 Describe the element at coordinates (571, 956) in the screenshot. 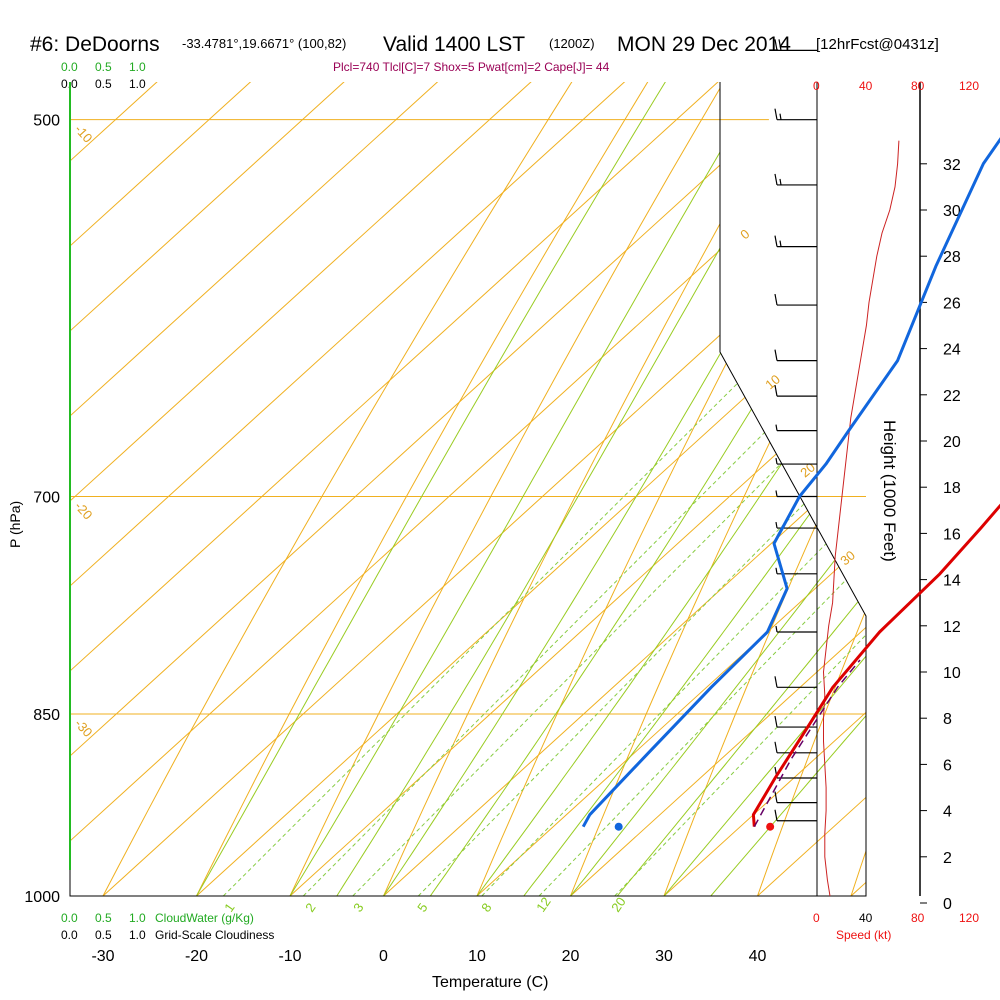

I see `temperature-tick-20: 20` at that location.